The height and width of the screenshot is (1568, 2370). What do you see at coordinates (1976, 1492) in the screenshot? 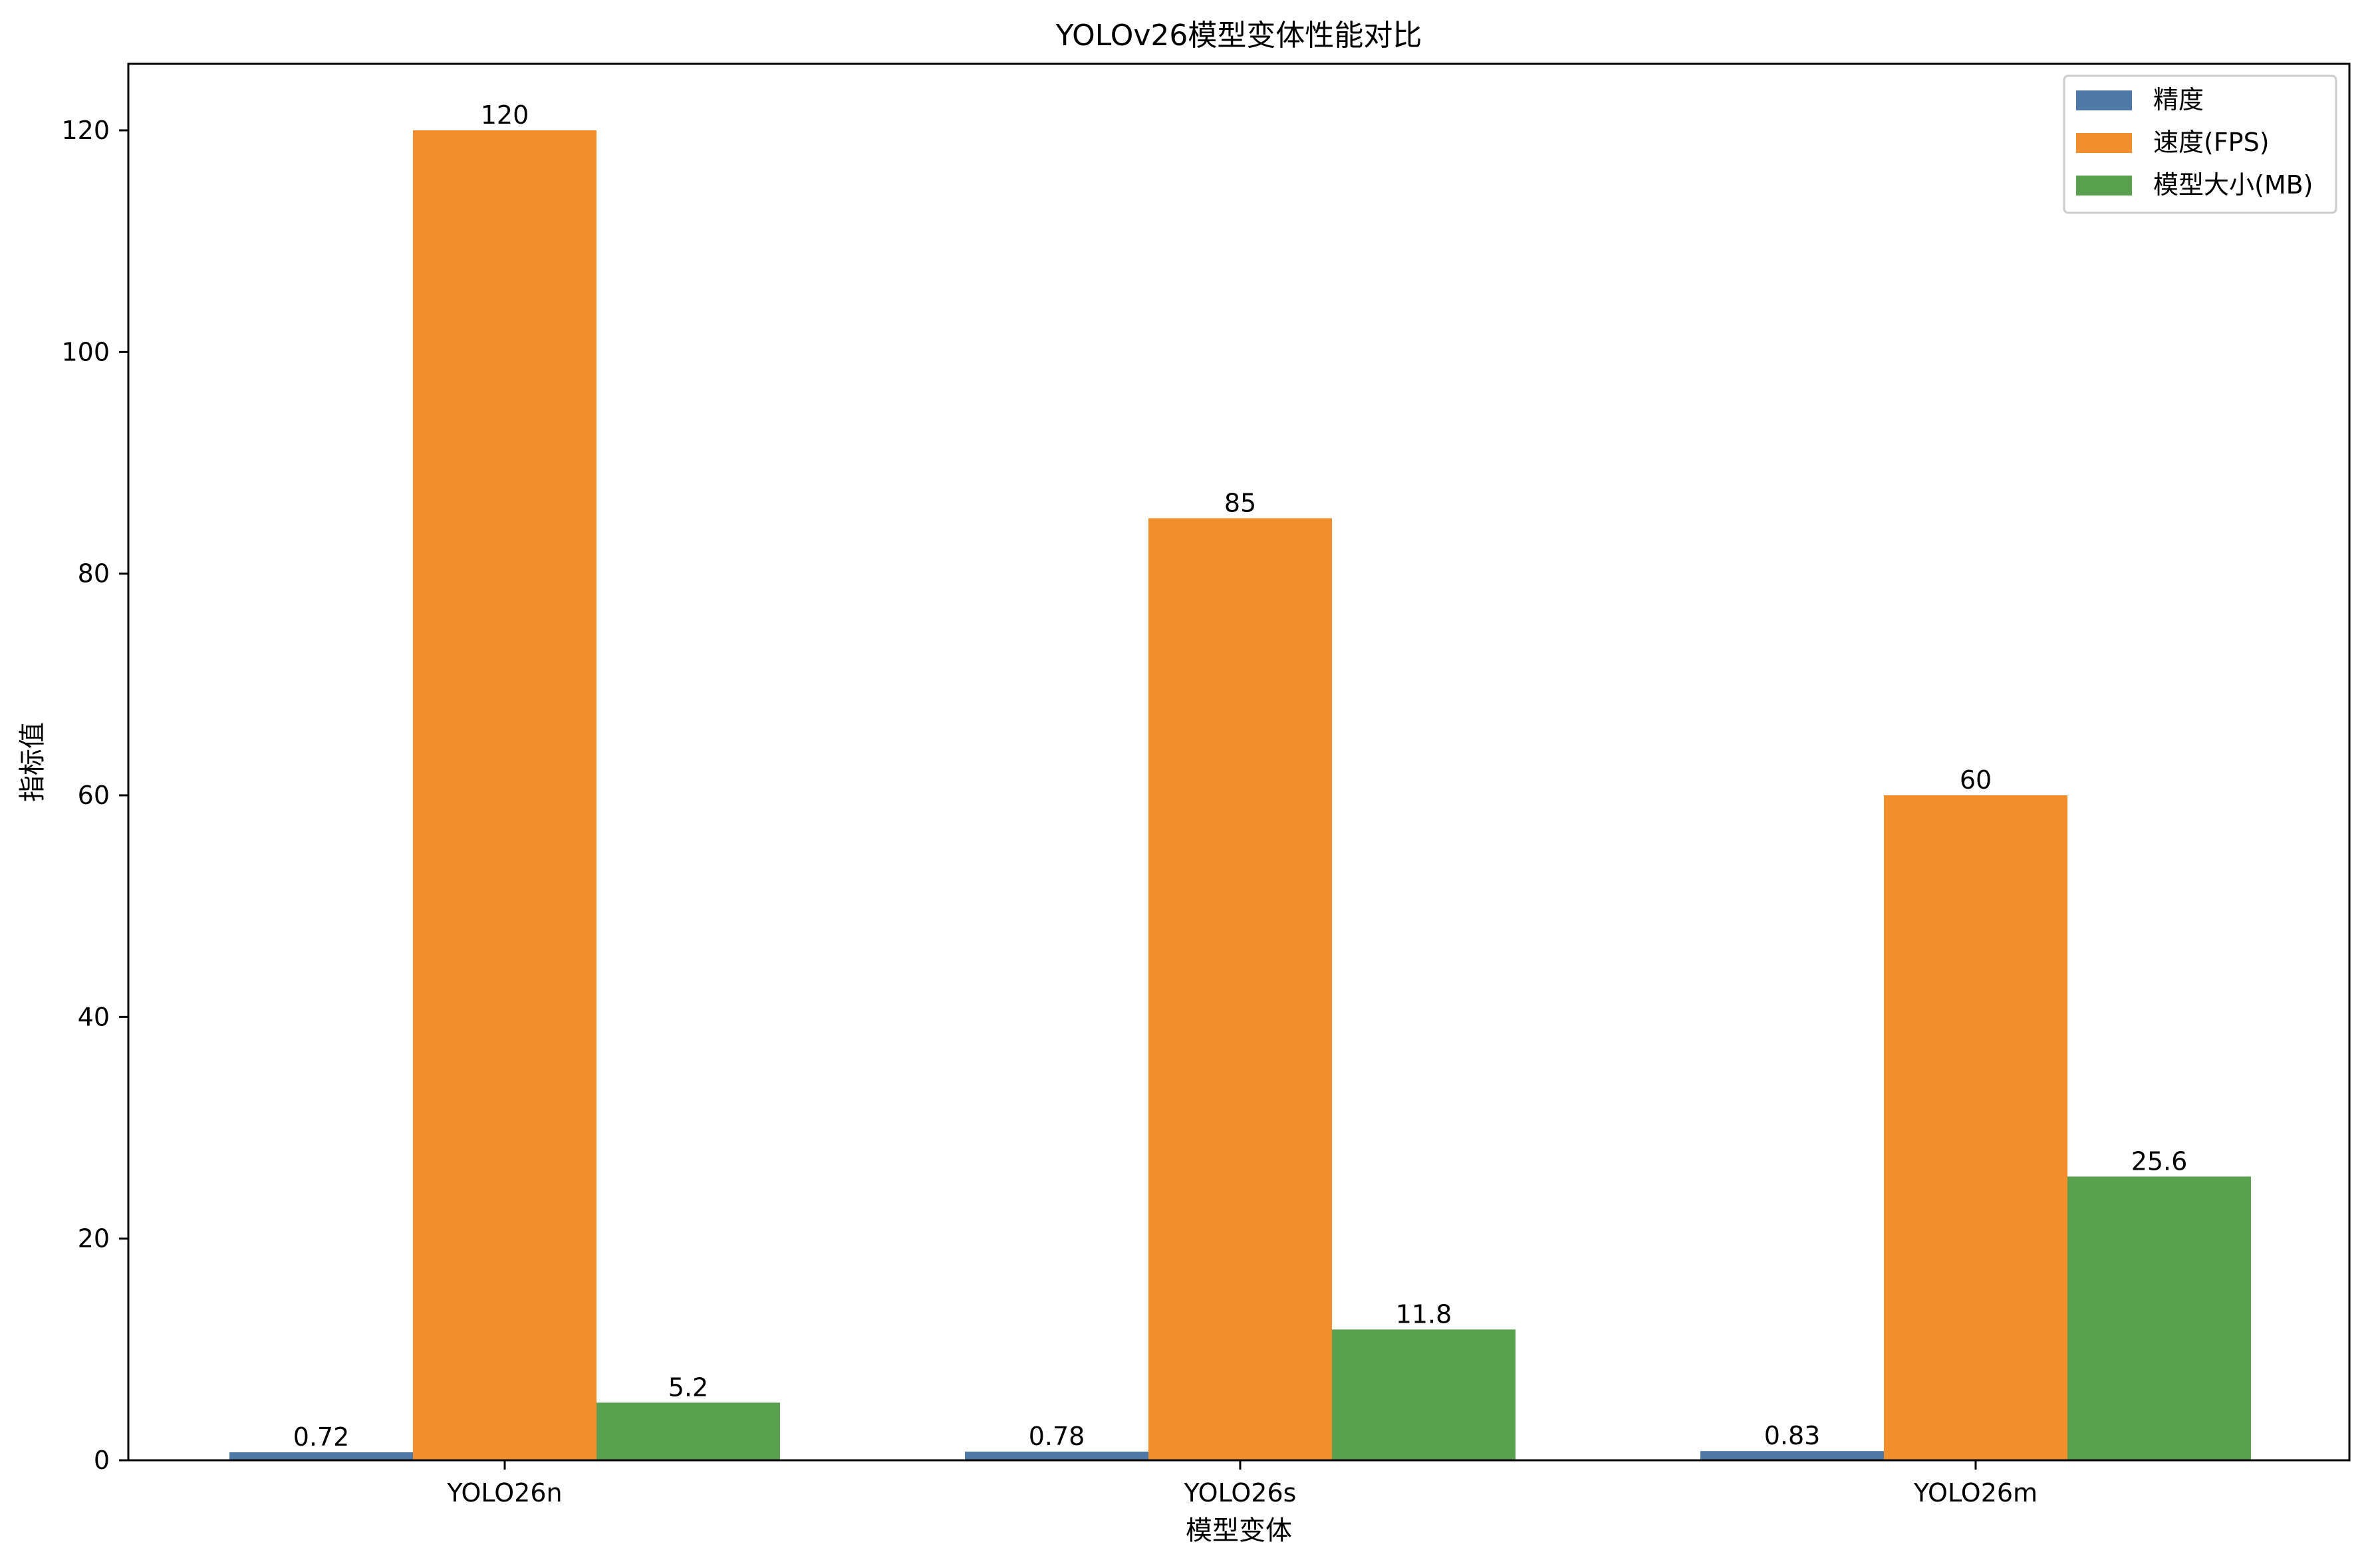
I see `x-tick-label: YOLO26m` at bounding box center [1976, 1492].